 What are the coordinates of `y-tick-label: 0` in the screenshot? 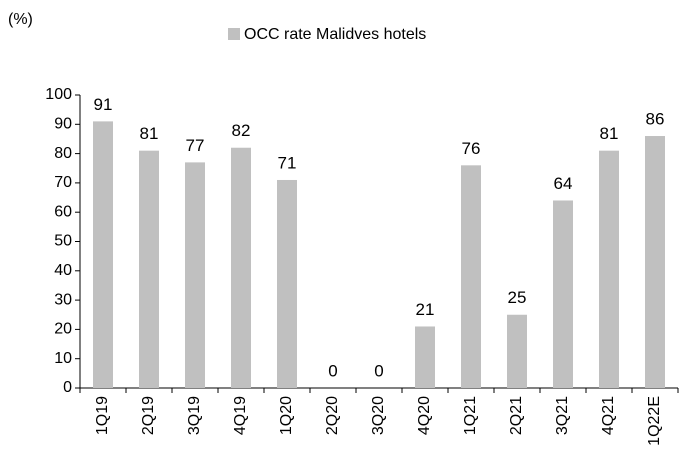 It's located at (67, 387).